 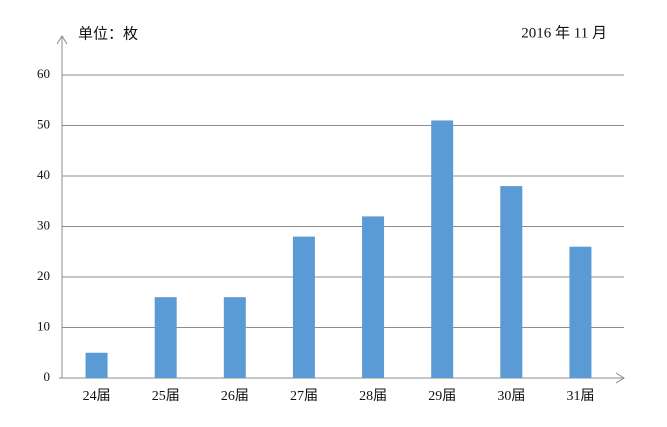 What do you see at coordinates (43, 224) in the screenshot?
I see `y-tick-label: 30` at bounding box center [43, 224].